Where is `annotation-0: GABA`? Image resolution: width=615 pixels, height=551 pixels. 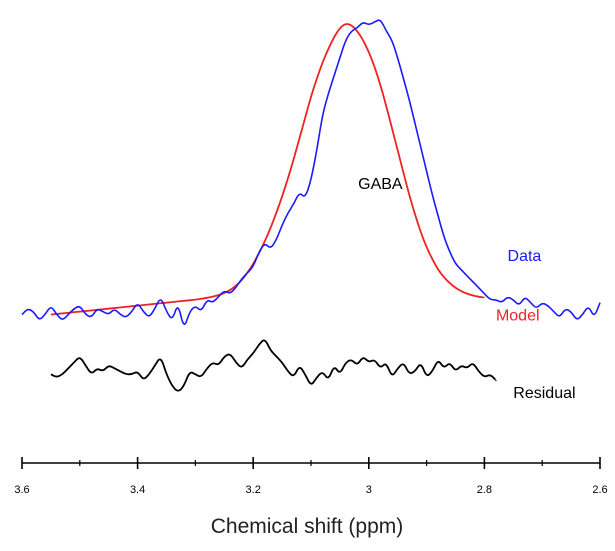
annotation-0: GABA is located at coordinates (380, 184).